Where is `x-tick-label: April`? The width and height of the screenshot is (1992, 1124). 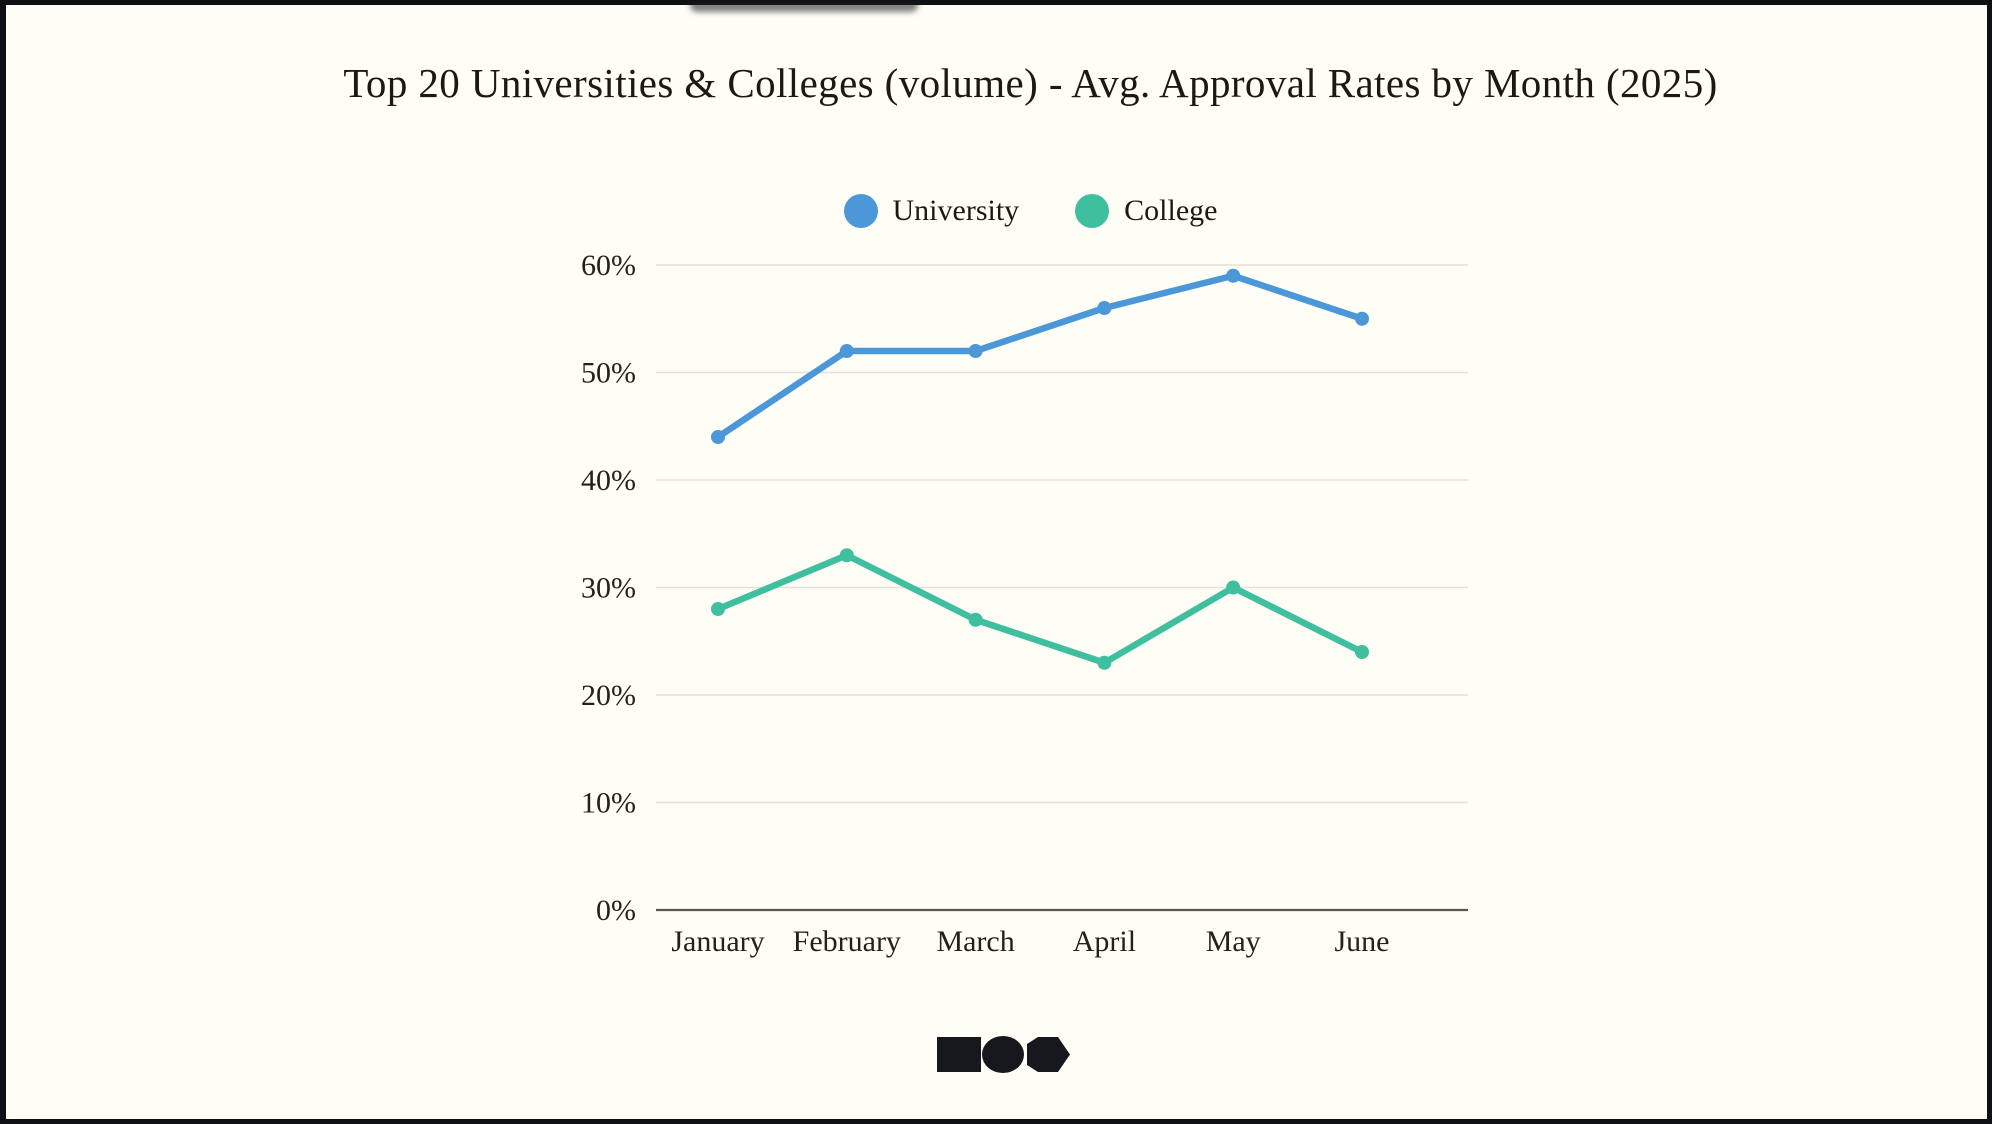
x-tick-label: April is located at coordinates (1104, 941).